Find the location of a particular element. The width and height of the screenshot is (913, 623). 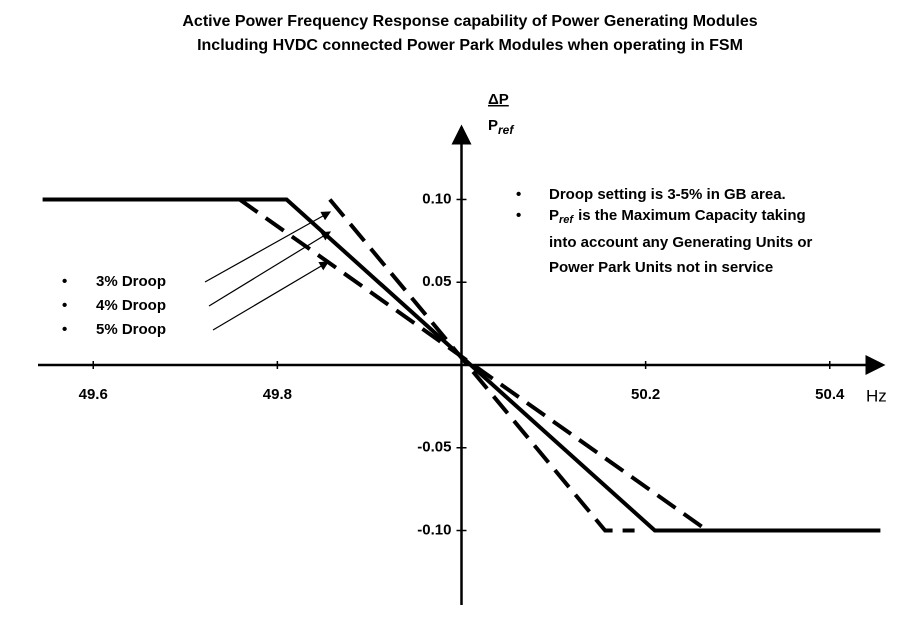

note-symbol: P is located at coordinates (554, 215).